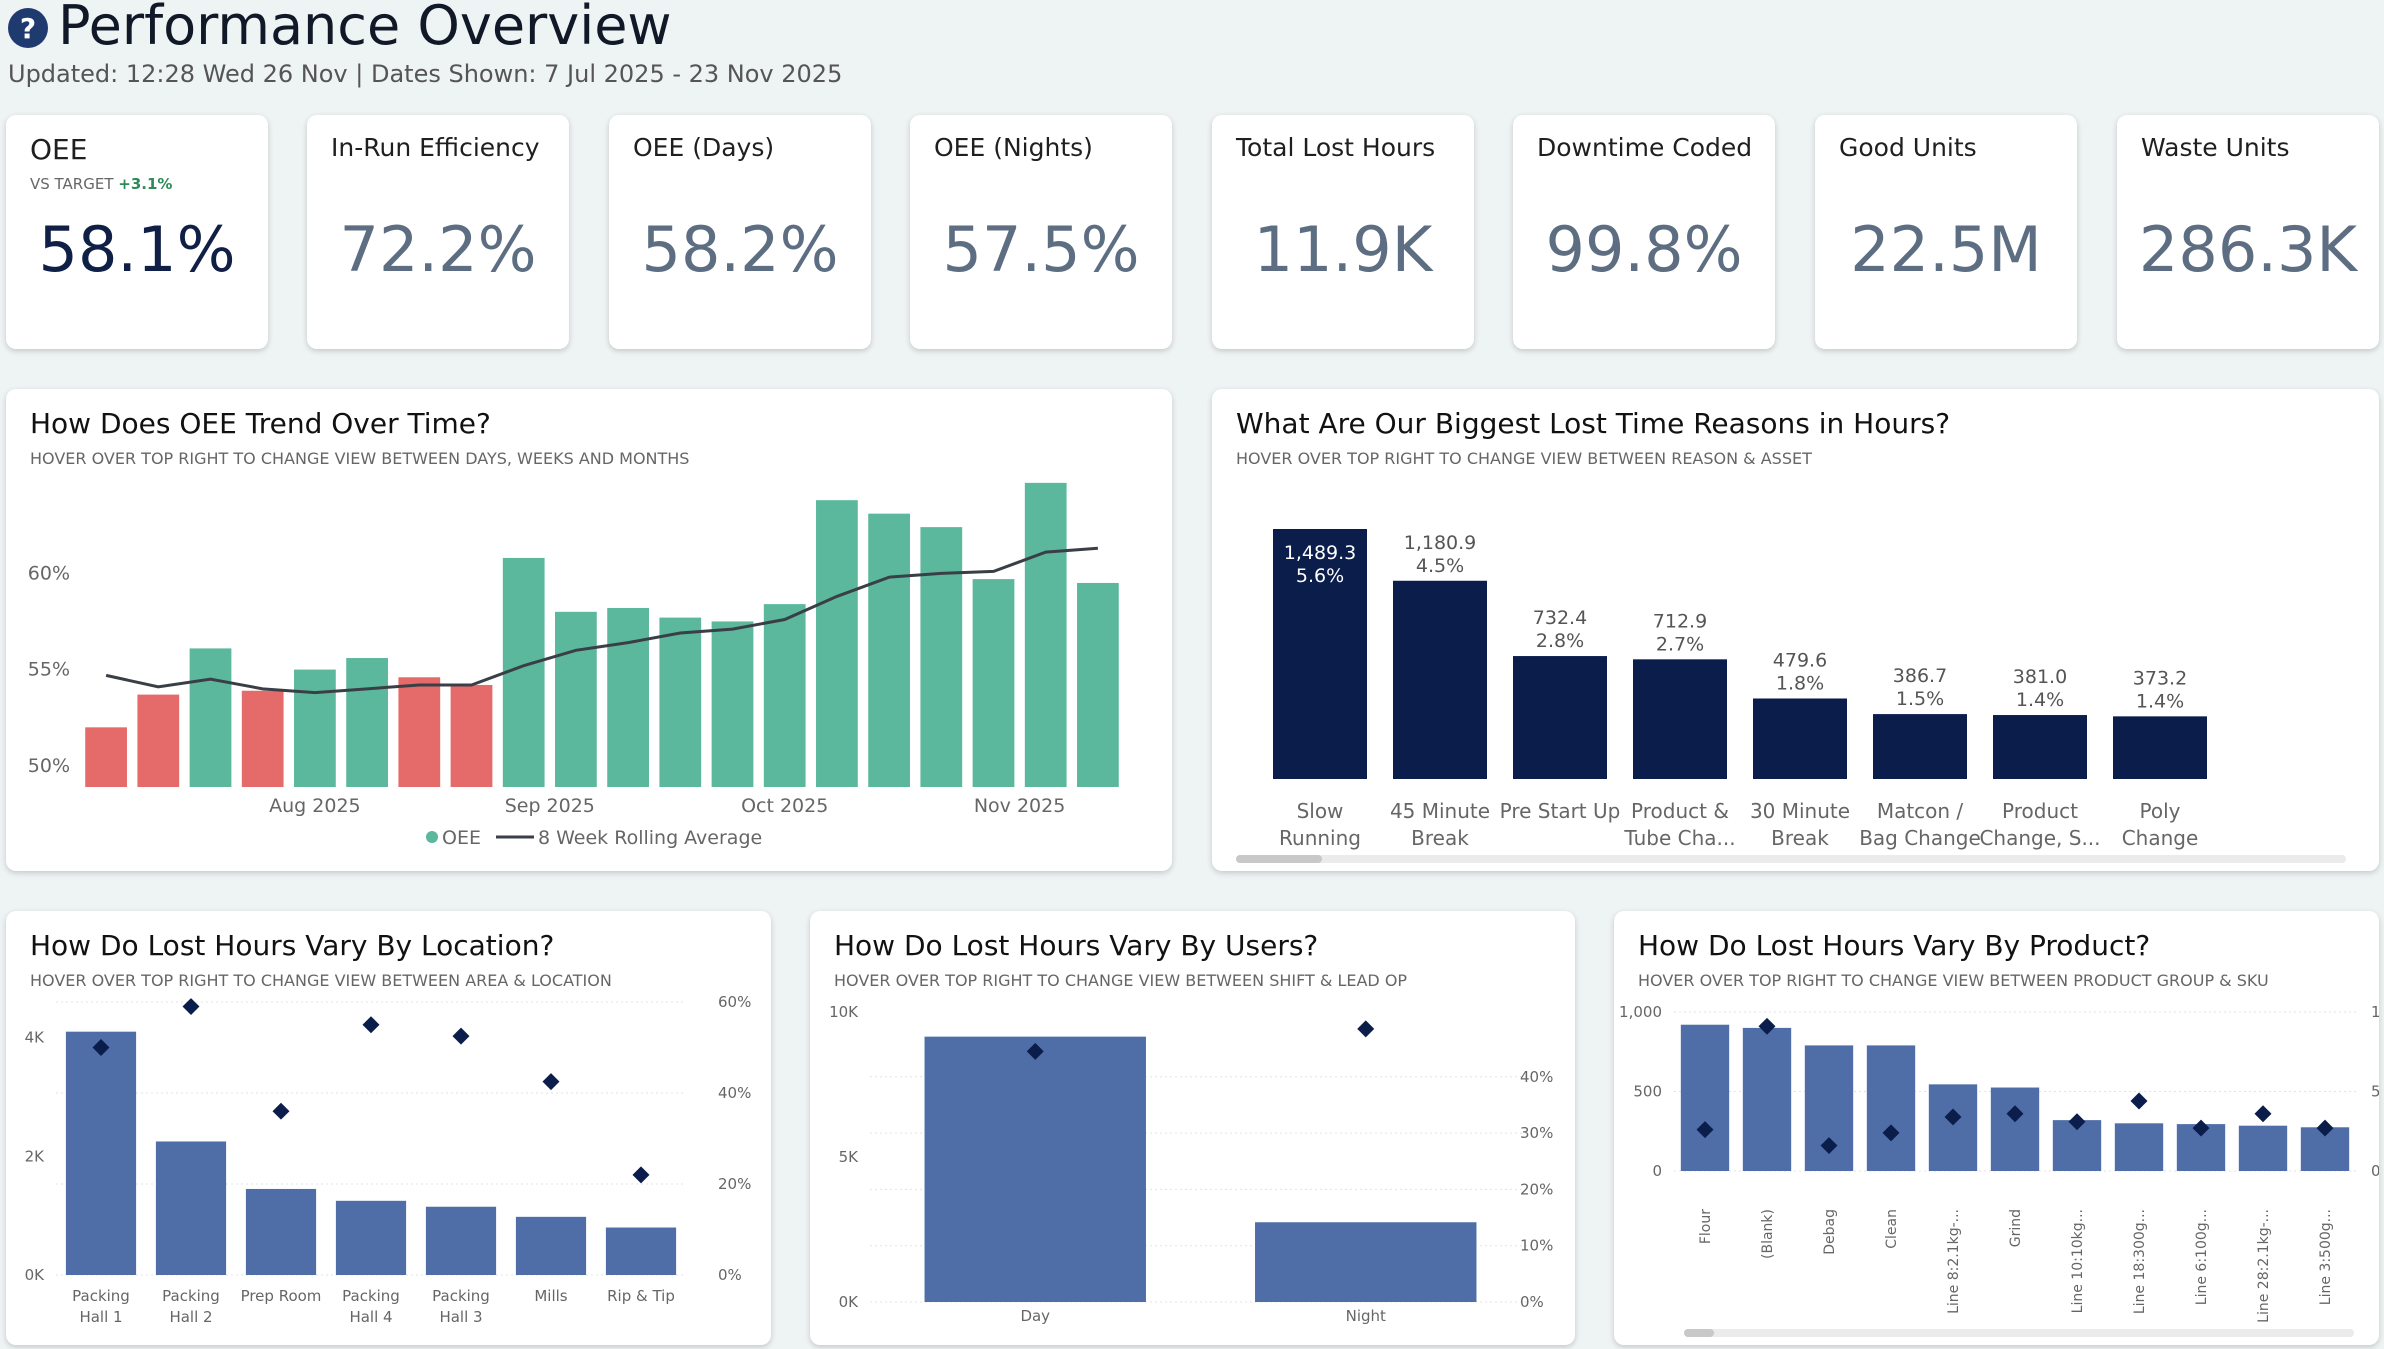 Image resolution: width=2384 pixels, height=1349 pixels. What do you see at coordinates (100, 1317) in the screenshot?
I see `category-label: Hall 1` at bounding box center [100, 1317].